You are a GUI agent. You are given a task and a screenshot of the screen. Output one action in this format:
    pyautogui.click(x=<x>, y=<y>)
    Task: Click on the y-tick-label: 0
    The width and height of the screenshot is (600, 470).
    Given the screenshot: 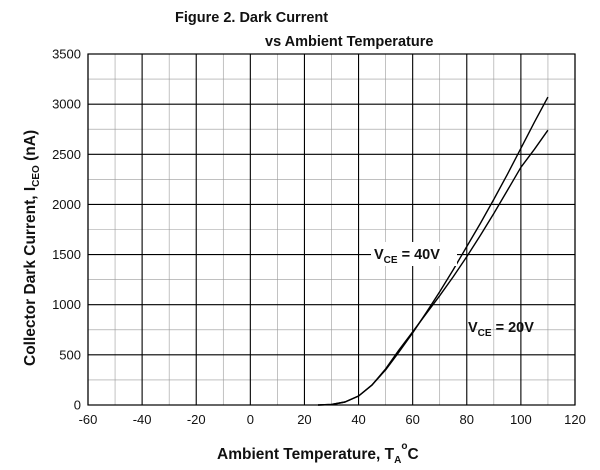 What is the action you would take?
    pyautogui.click(x=77, y=405)
    